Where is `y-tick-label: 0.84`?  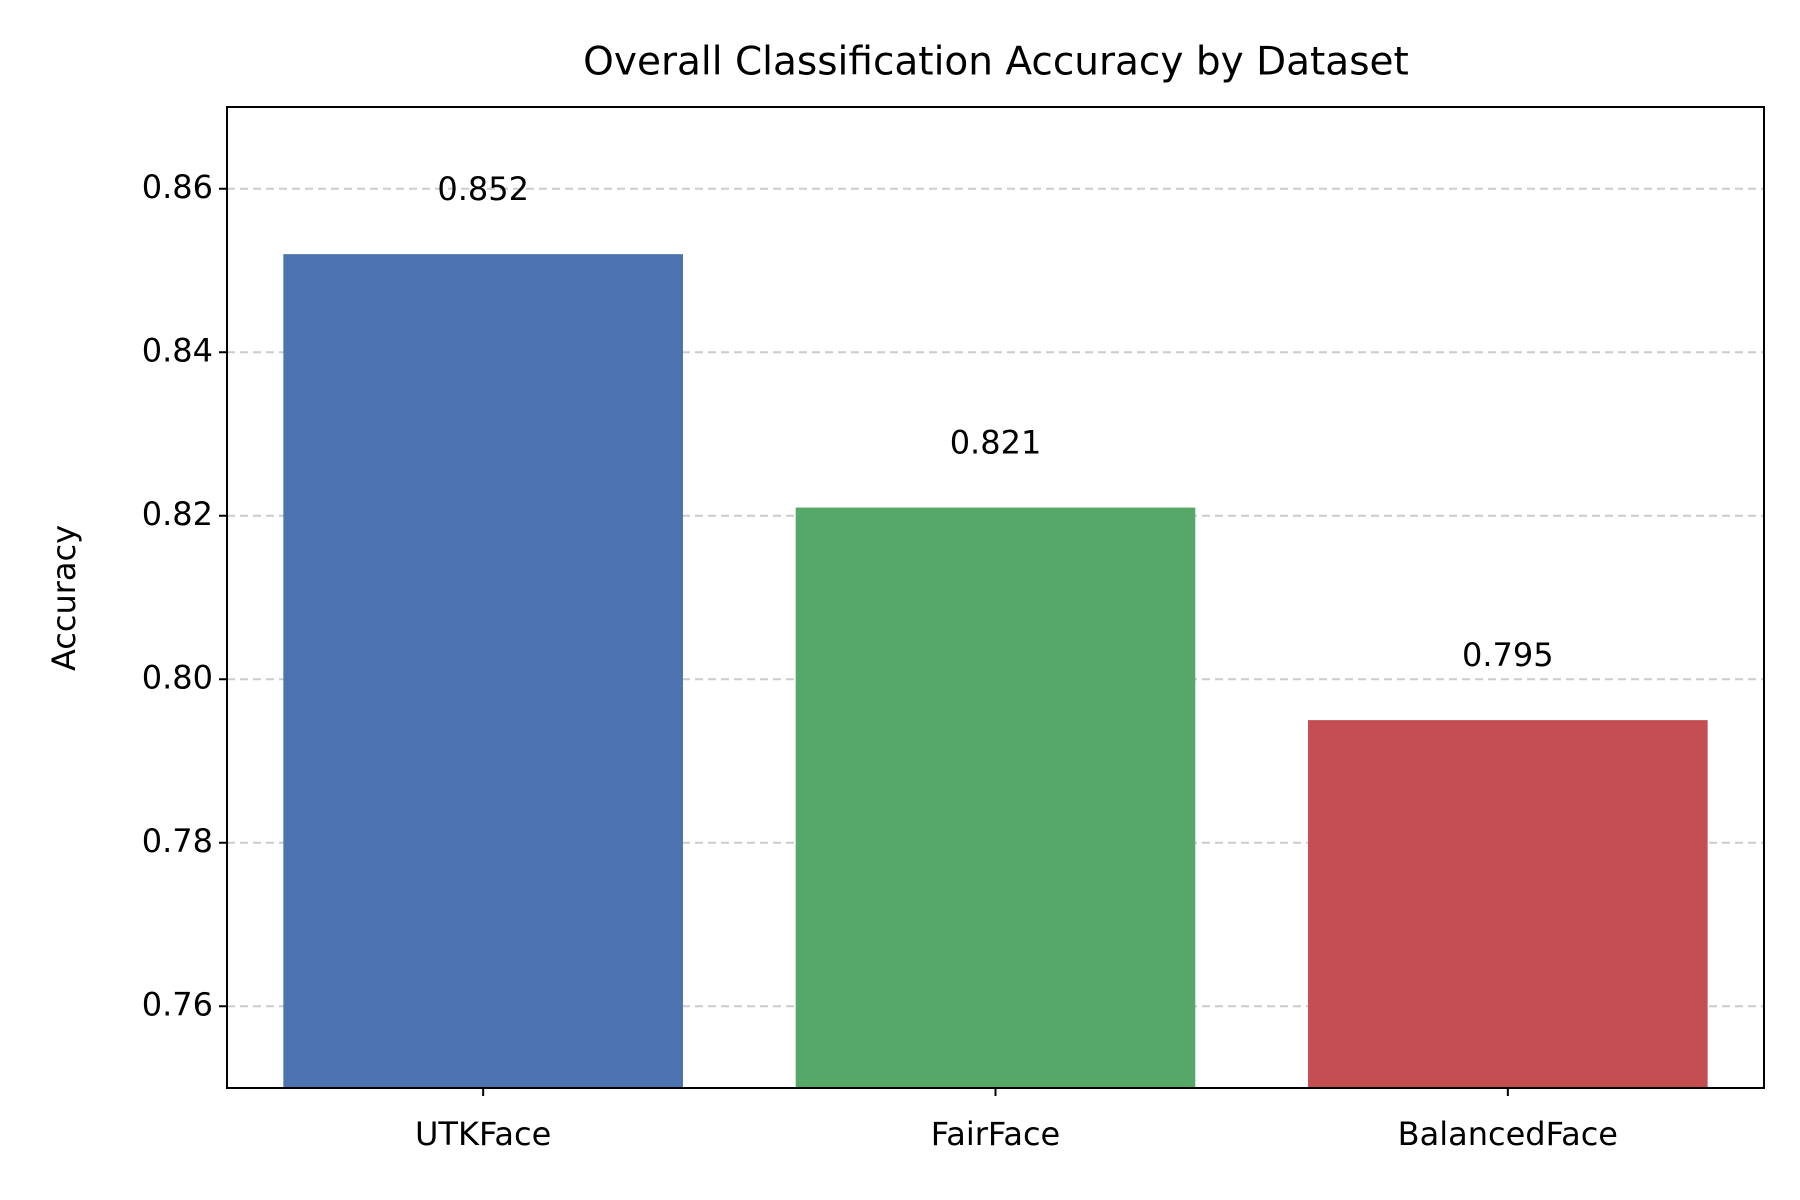
y-tick-label: 0.84 is located at coordinates (177, 350).